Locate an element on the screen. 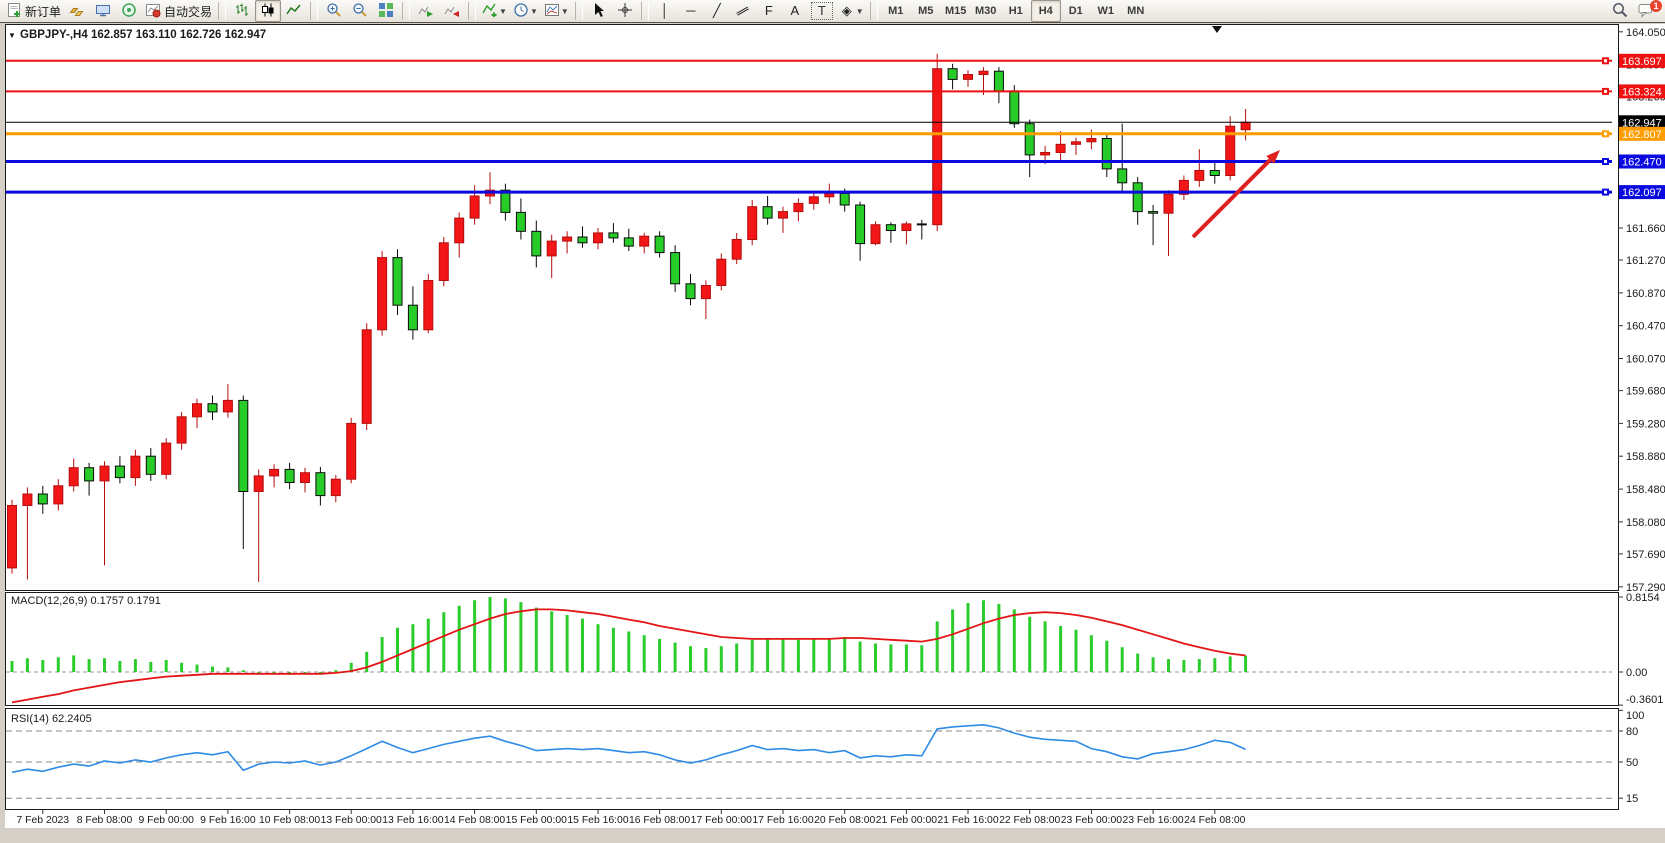 This screenshot has width=1665, height=843. equidistant-channel-button: ∥ is located at coordinates (743, 11).